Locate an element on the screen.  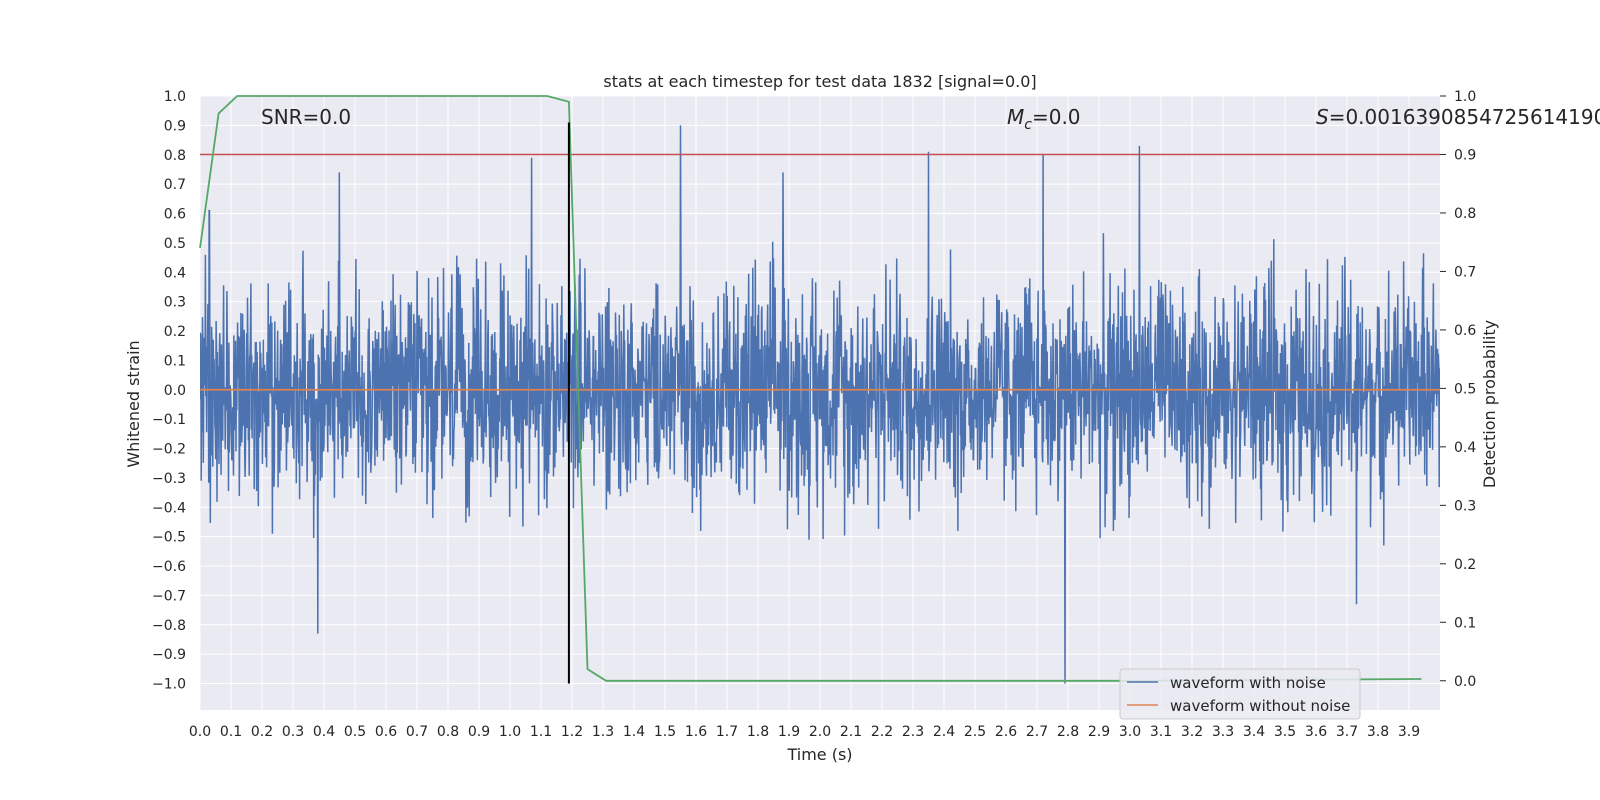
x-tick-label: 1.6 is located at coordinates (696, 732).